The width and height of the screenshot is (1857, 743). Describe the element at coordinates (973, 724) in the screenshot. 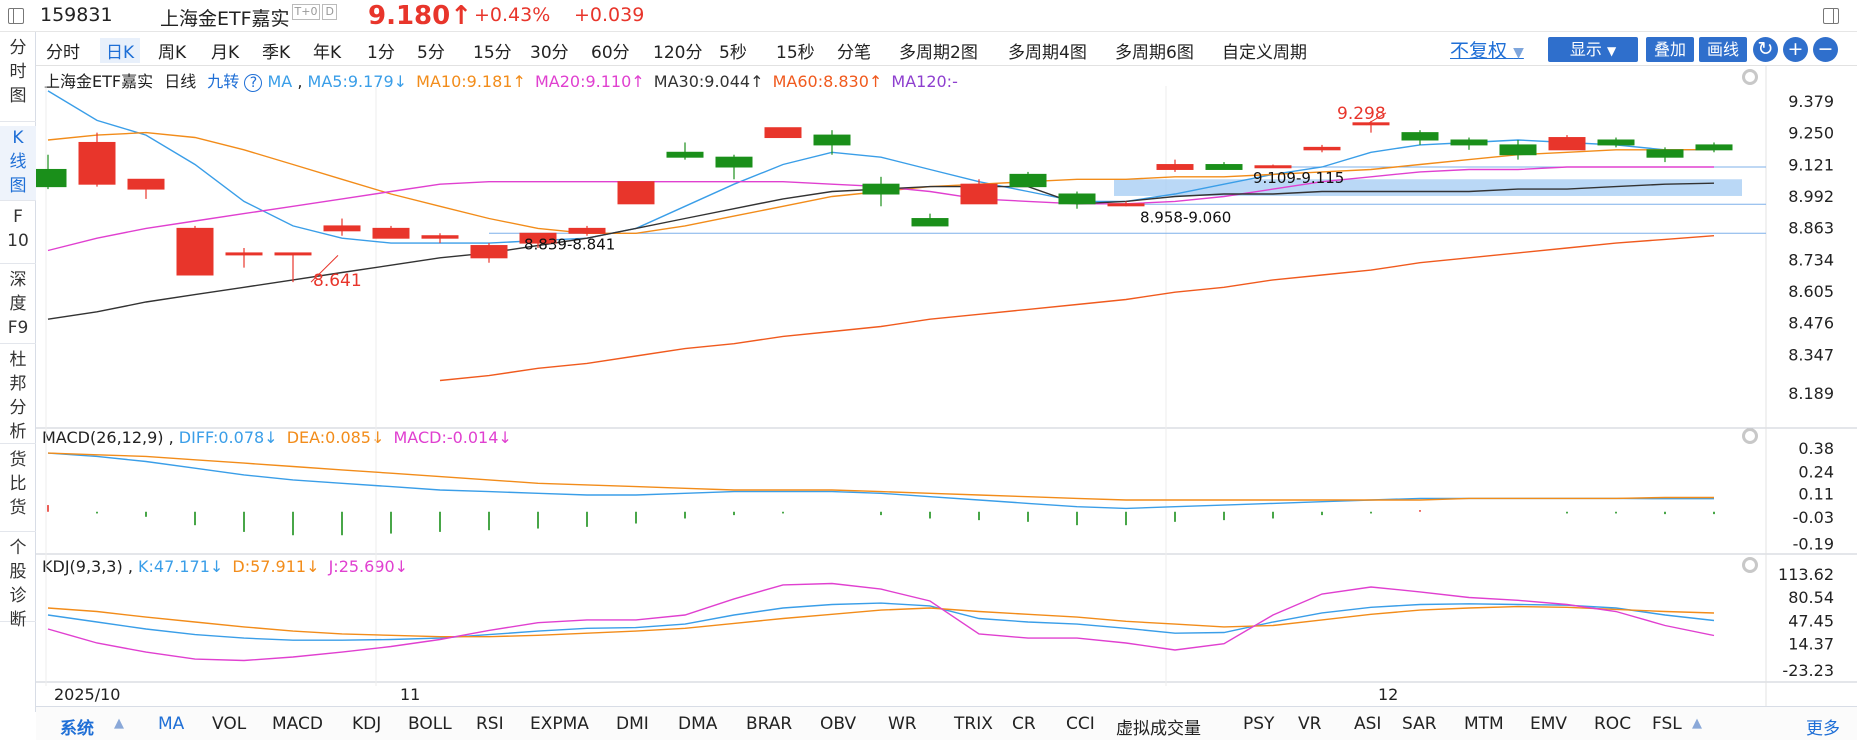

I see `indicator-13: TRIX` at that location.